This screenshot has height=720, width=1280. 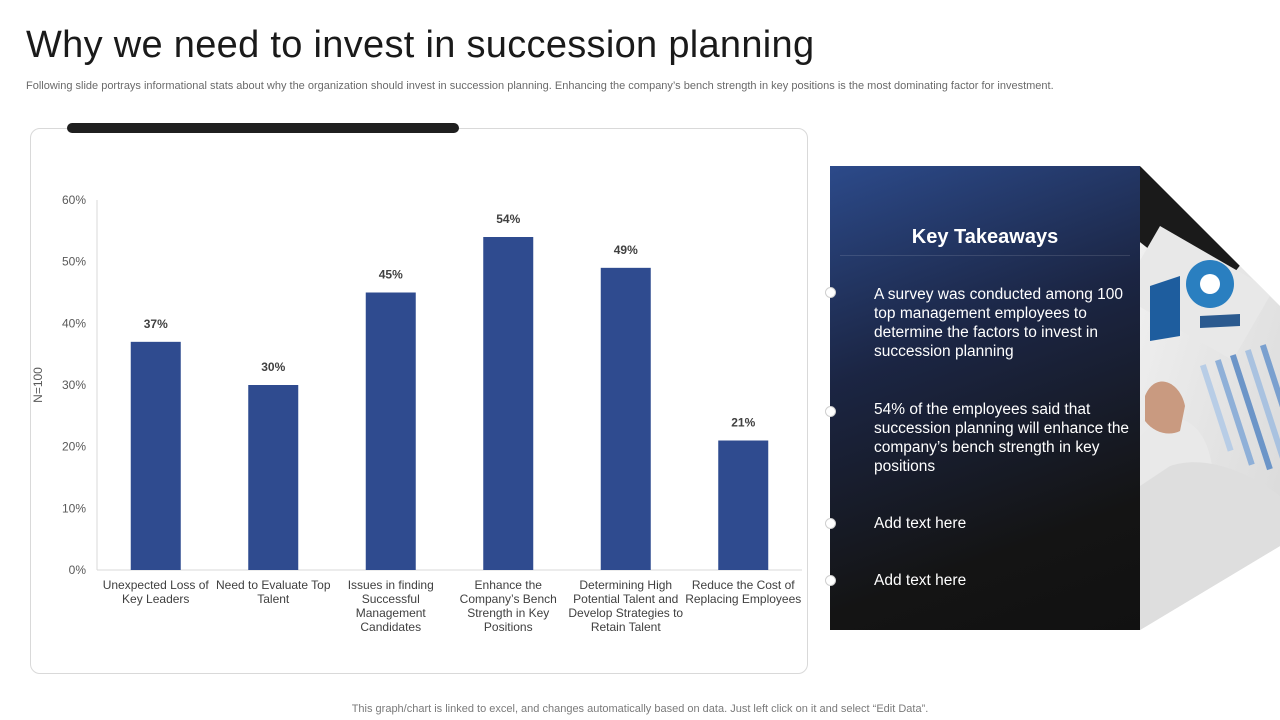 What do you see at coordinates (38, 385) in the screenshot?
I see `y-axis-label: N=100` at bounding box center [38, 385].